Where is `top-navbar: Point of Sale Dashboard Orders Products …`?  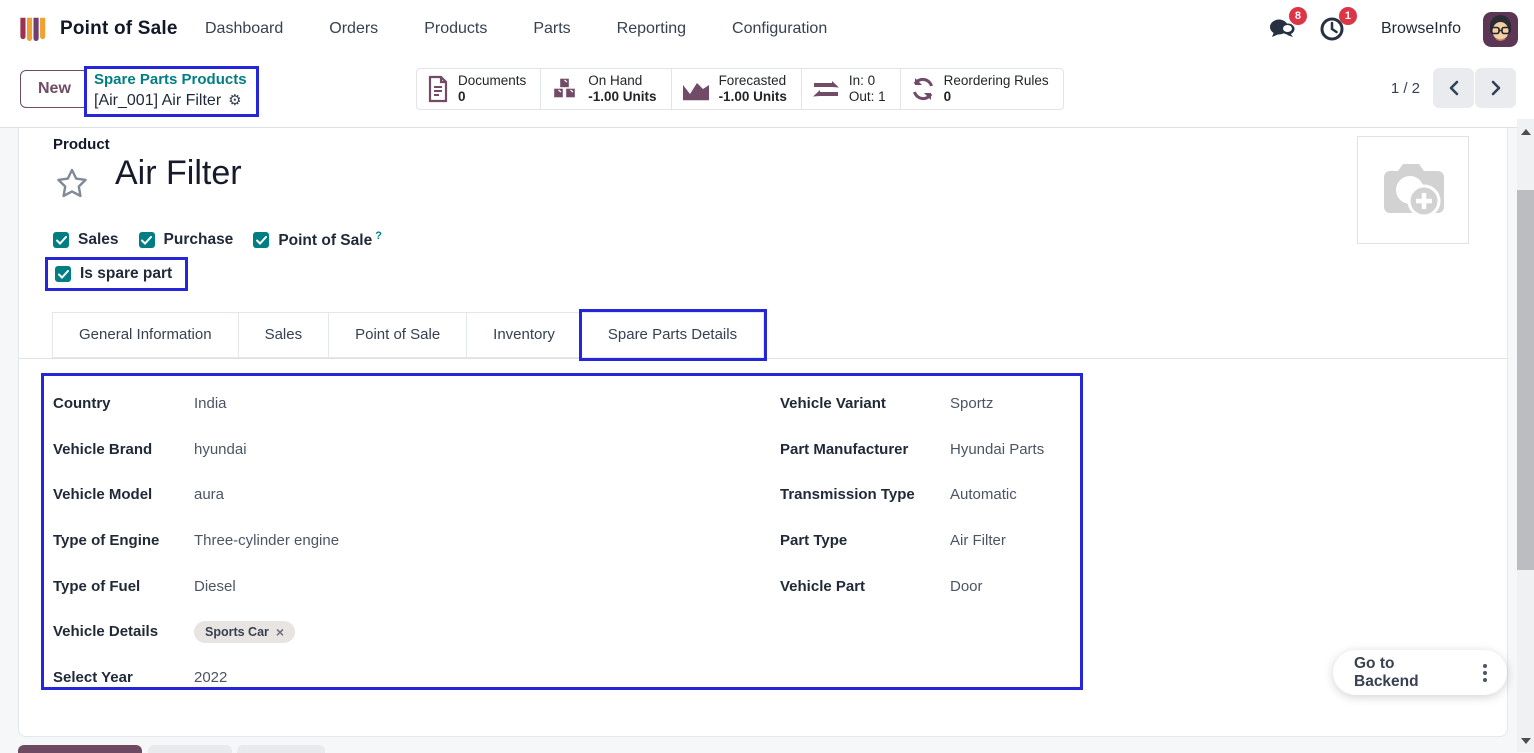
top-navbar: Point of Sale Dashboard Orders Products … is located at coordinates (767, 29).